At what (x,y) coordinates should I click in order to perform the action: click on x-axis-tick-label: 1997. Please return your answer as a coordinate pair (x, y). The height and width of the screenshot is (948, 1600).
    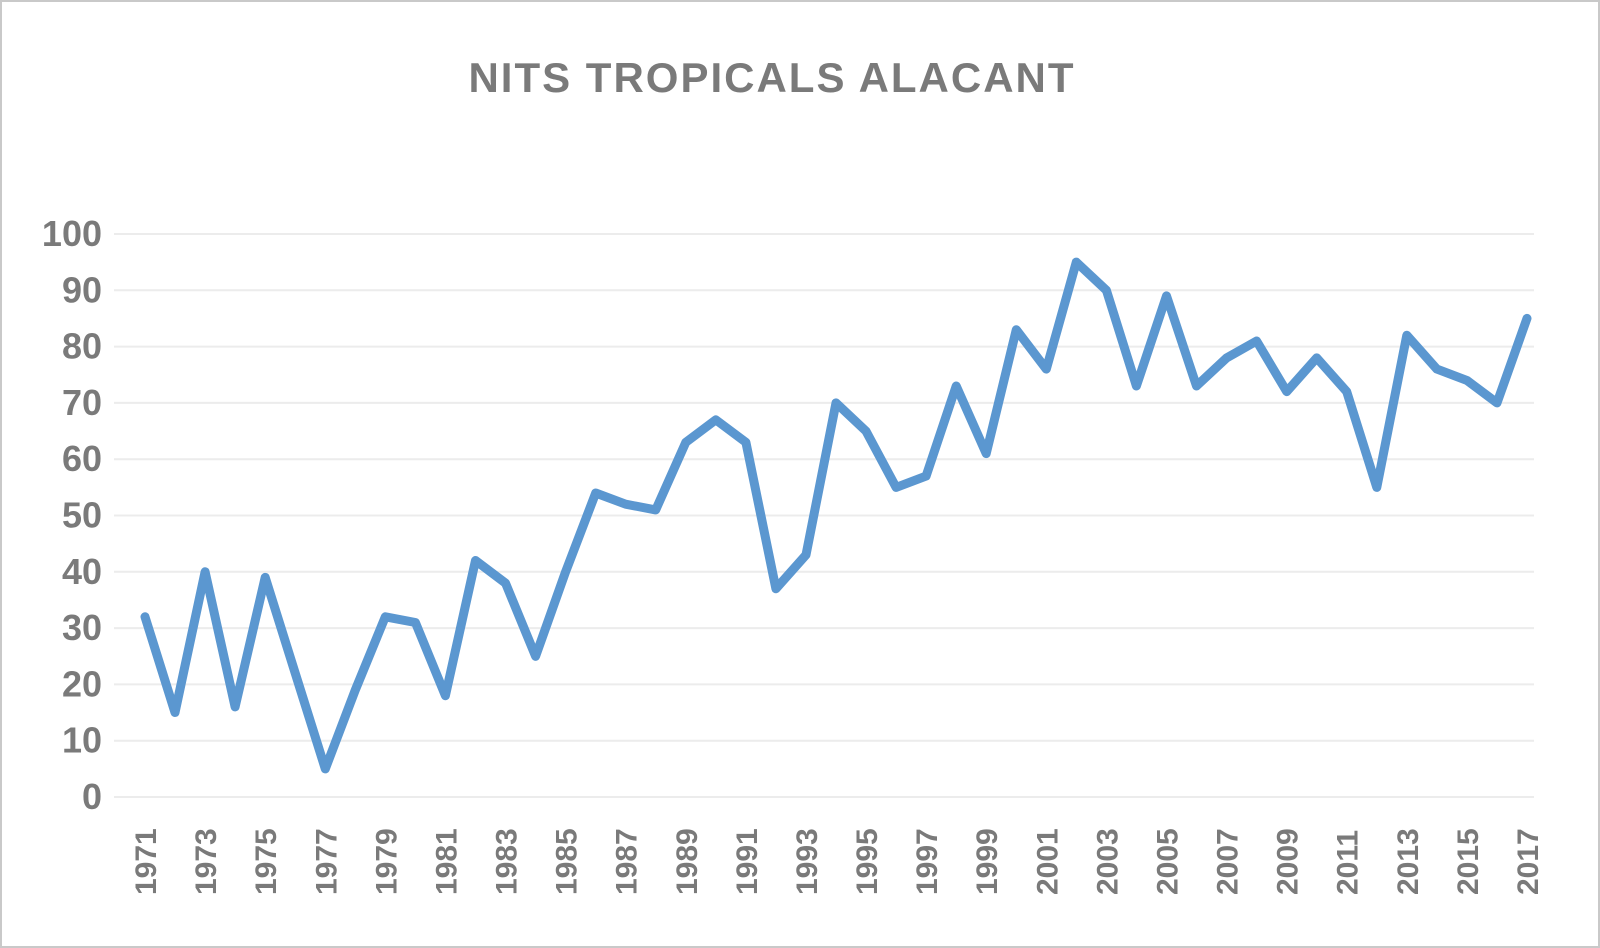
    Looking at the image, I should click on (927, 861).